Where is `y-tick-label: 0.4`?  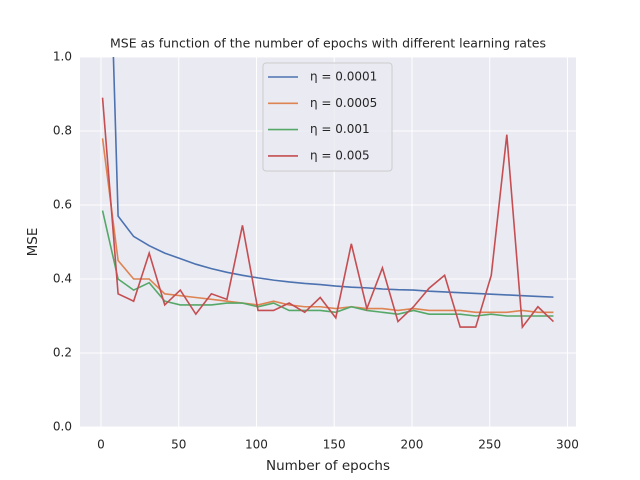
y-tick-label: 0.4 is located at coordinates (62, 279).